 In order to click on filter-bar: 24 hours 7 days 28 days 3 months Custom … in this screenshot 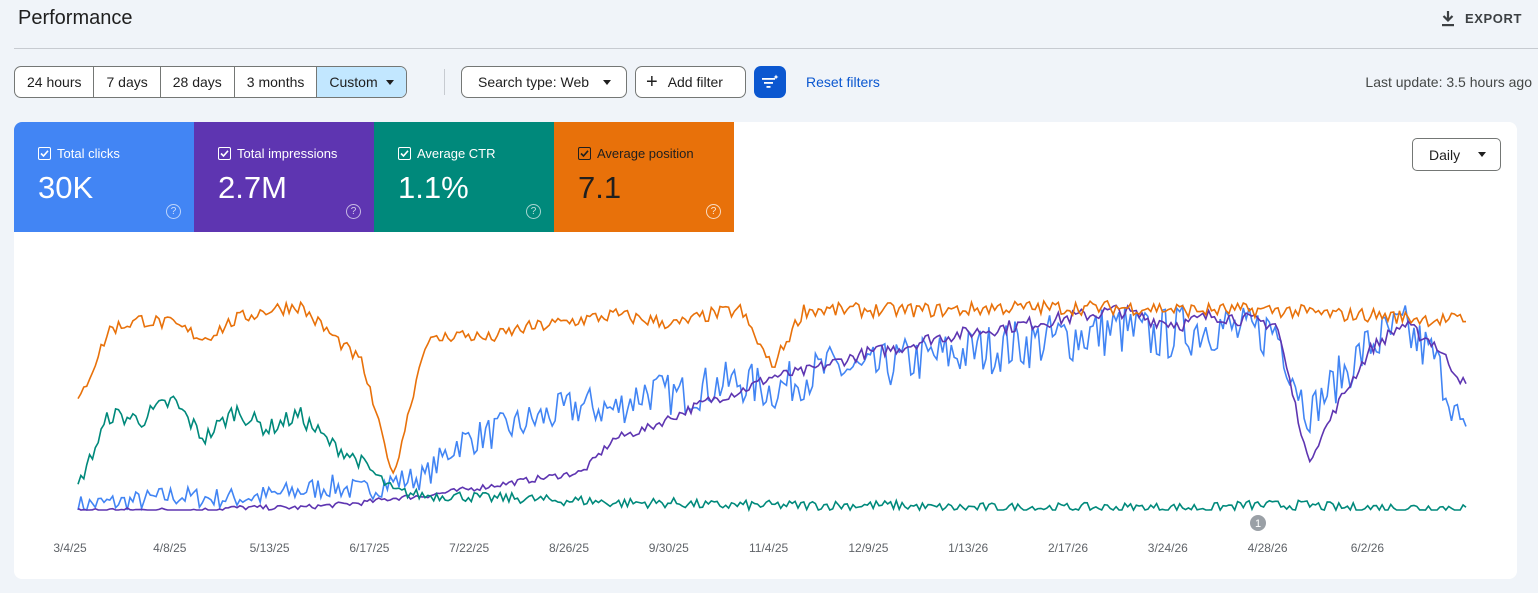, I will do `click(773, 82)`.